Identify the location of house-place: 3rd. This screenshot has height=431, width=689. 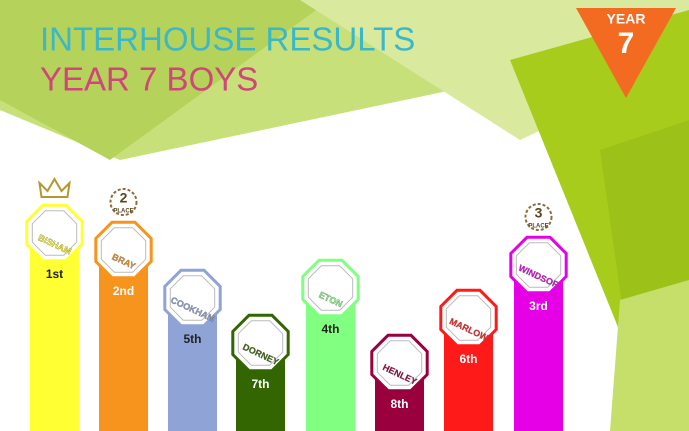
(538, 306).